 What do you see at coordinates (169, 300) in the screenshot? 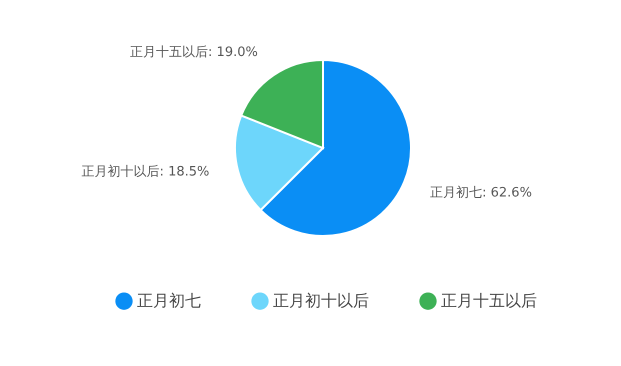
I see `legend-label: 正月初七` at bounding box center [169, 300].